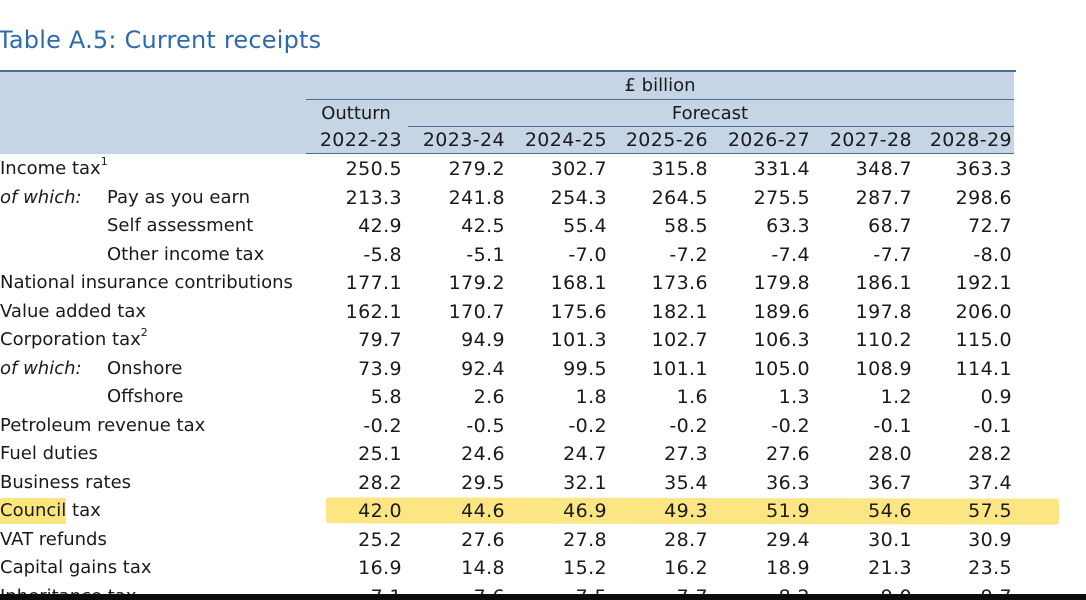 The height and width of the screenshot is (600, 1086). Describe the element at coordinates (992, 254) in the screenshot. I see `cell-value: -8.0` at that location.